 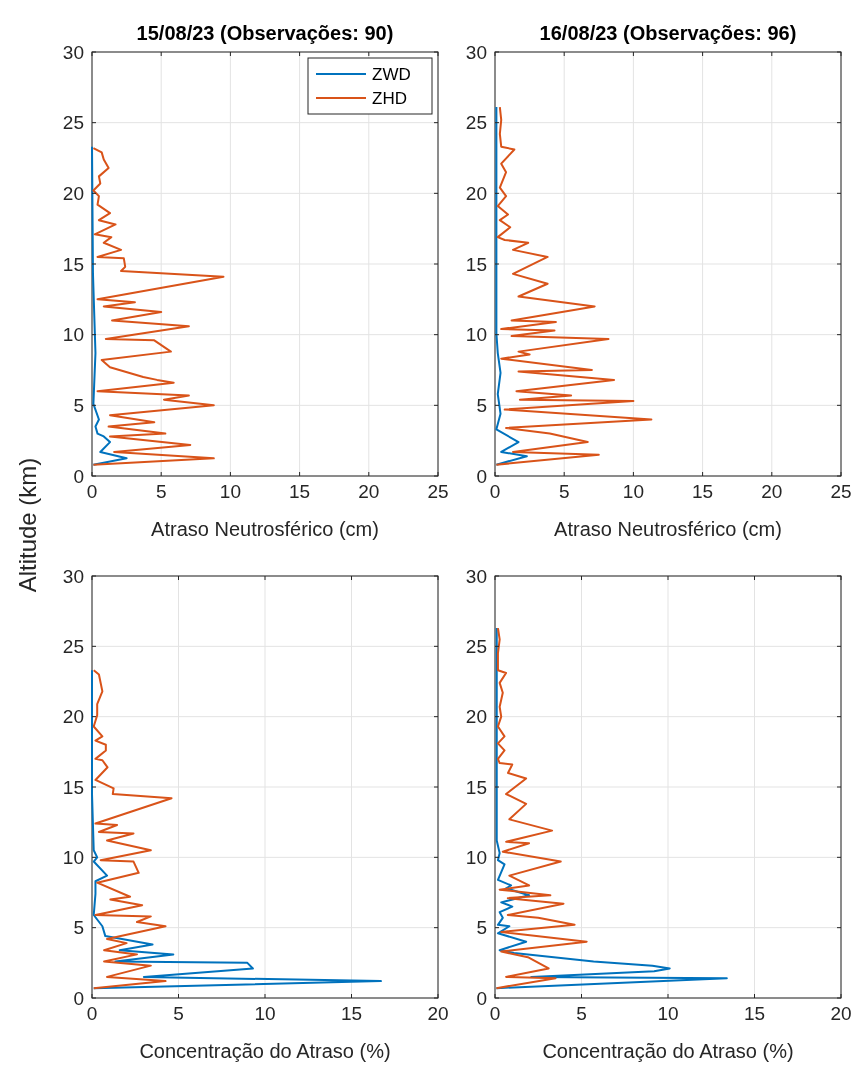 I want to click on legend-label: ZHD, so click(x=389, y=98).